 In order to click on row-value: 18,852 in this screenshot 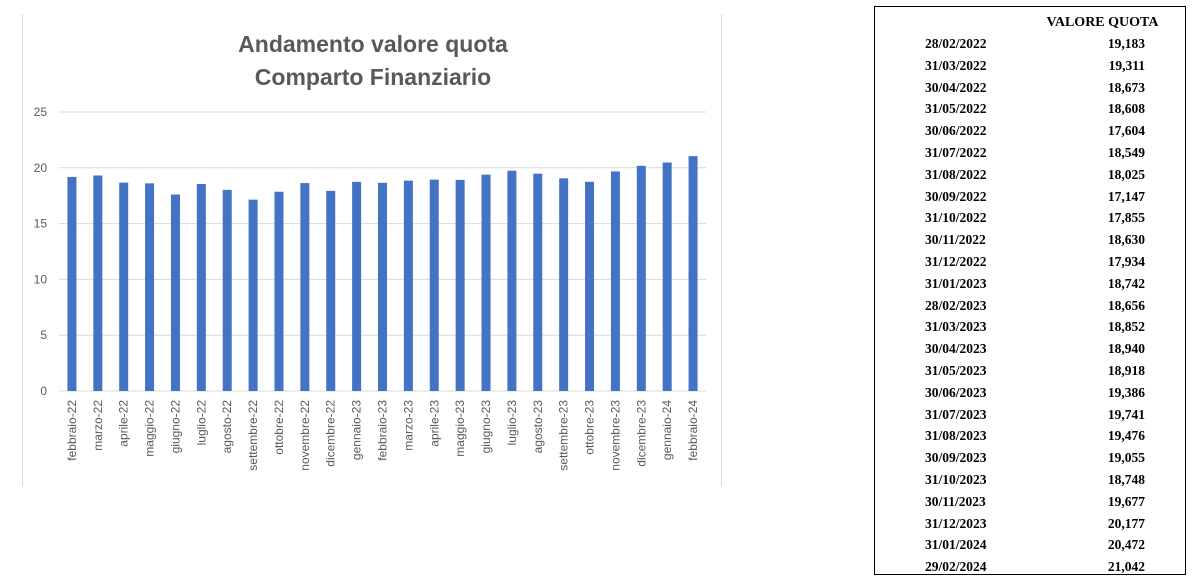, I will do `click(1126, 327)`.